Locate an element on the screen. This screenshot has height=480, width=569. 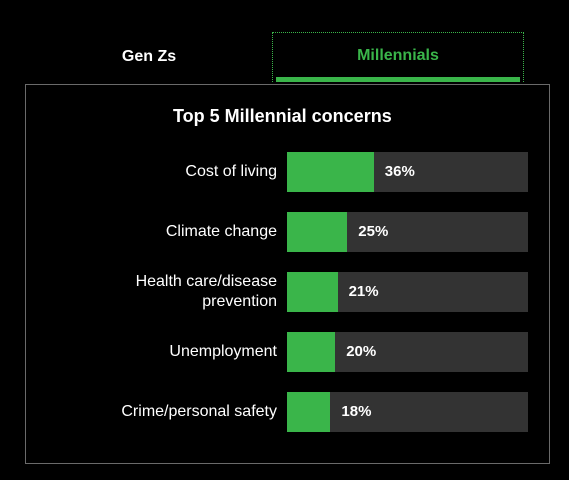
bar-track: 21% is located at coordinates (407, 292).